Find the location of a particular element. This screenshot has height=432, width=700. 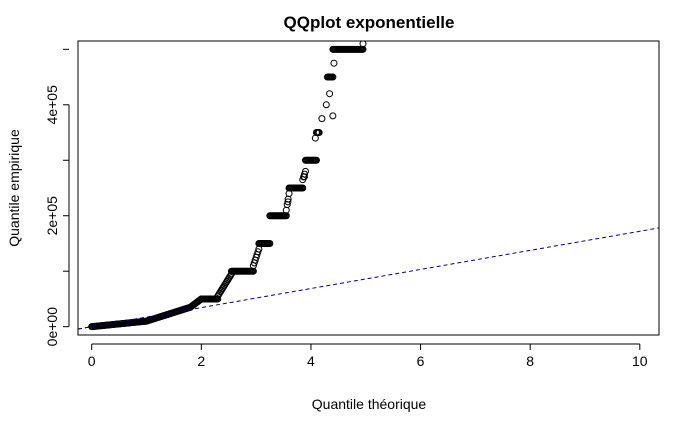

y-tick-label: 2e+05 is located at coordinates (52, 216).